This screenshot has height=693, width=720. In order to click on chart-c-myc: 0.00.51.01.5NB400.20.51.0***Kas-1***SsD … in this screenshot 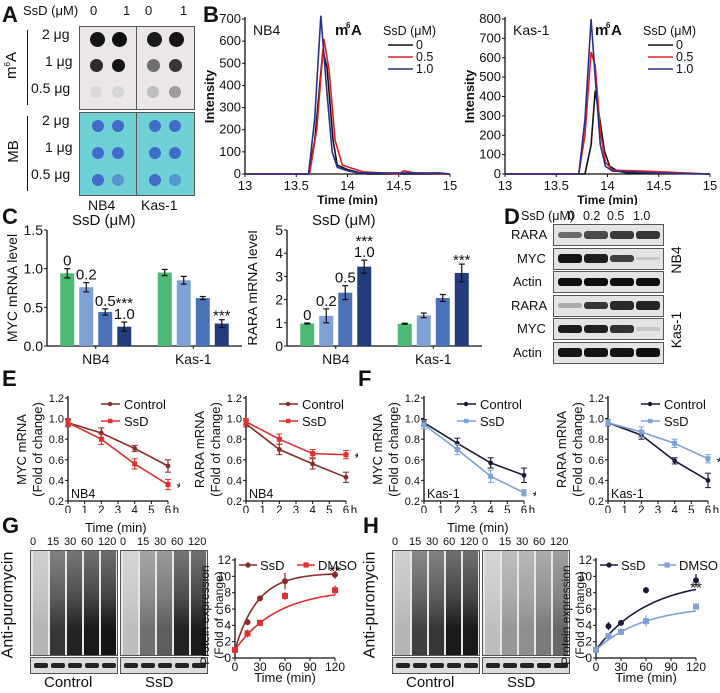, I will do `click(123, 288)`.